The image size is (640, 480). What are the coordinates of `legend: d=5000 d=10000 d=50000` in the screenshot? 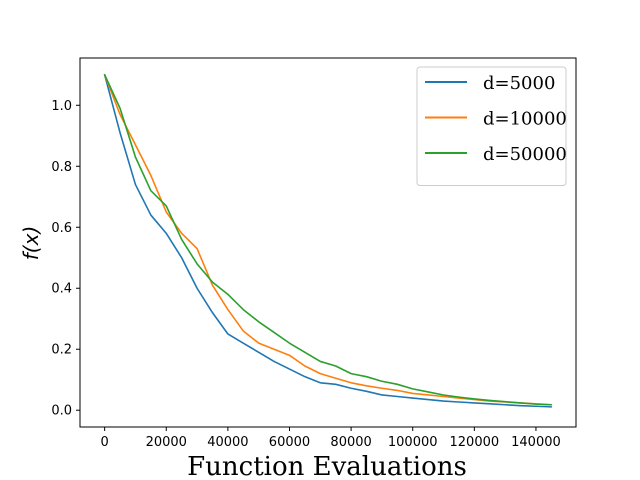 It's located at (491, 126).